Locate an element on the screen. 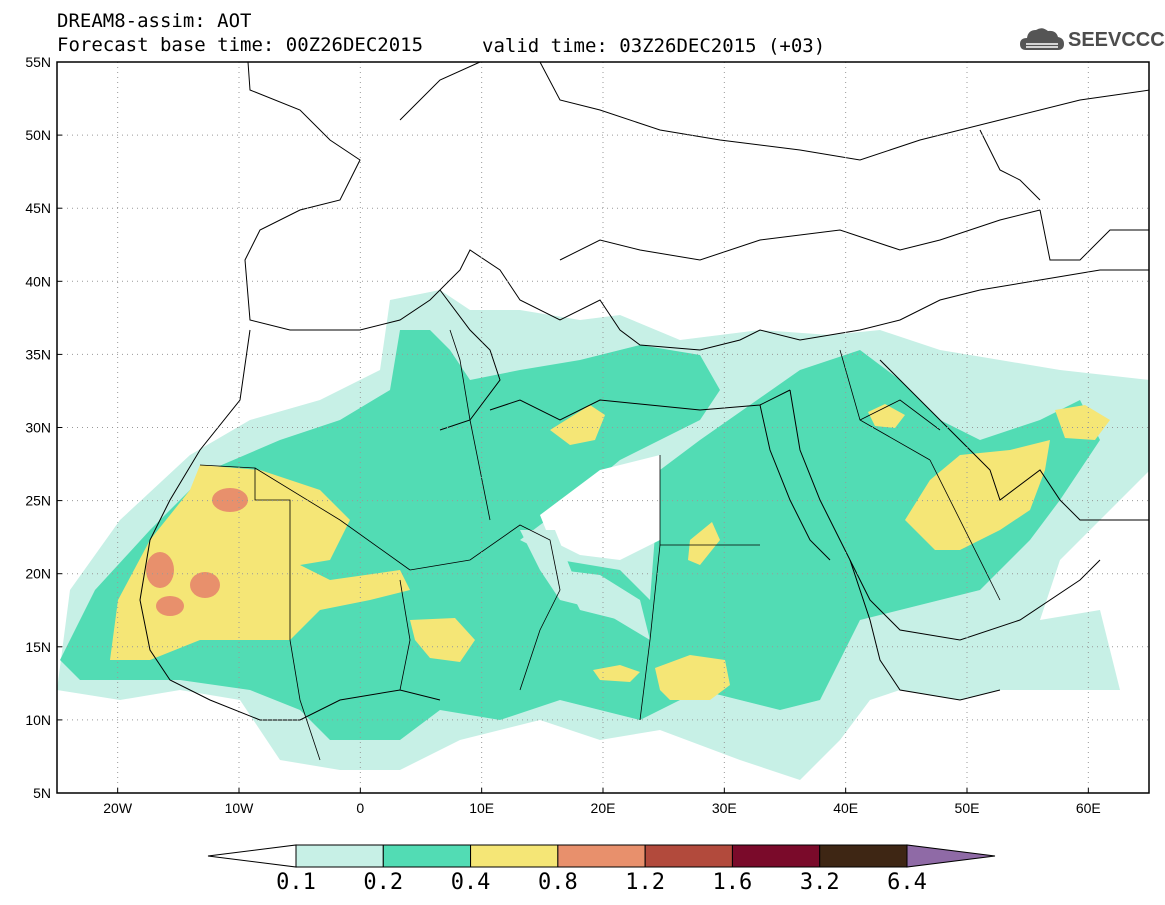  lon-tick-label: 20W is located at coordinates (118, 808).